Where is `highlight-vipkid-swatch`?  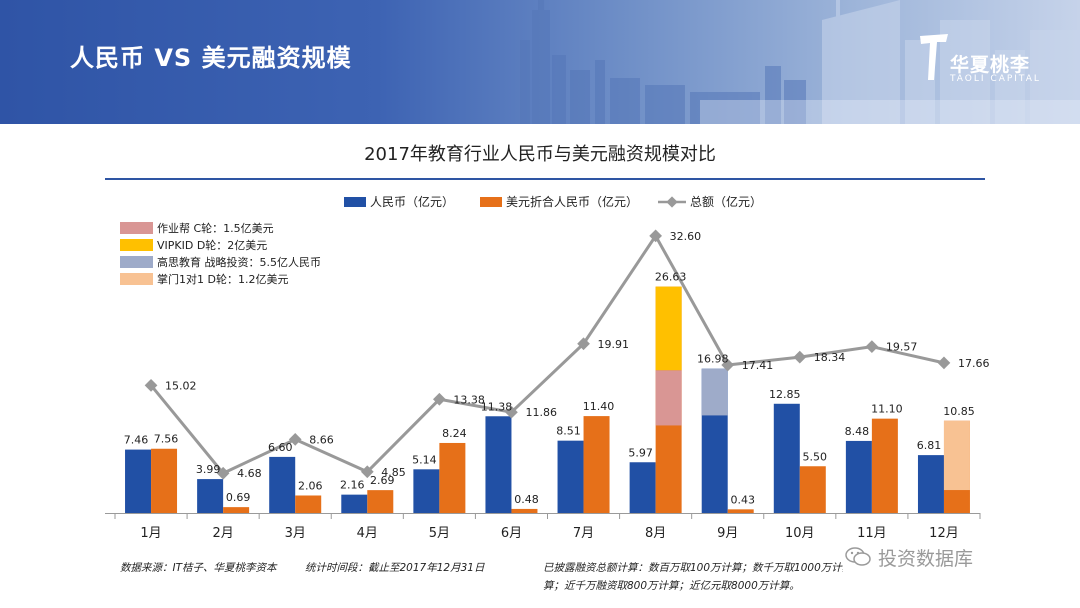
highlight-vipkid-swatch is located at coordinates (136, 245).